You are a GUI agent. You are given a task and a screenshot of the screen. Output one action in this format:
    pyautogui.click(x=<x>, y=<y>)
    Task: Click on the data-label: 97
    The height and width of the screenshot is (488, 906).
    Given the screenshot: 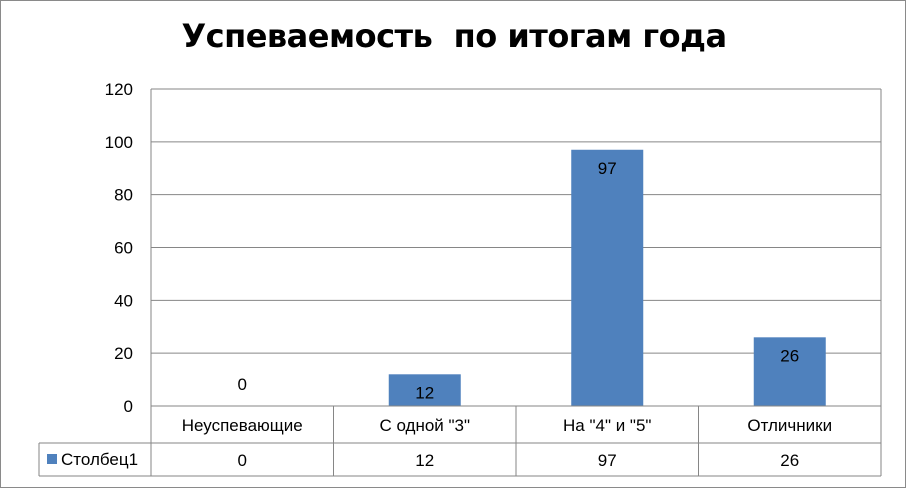 What is the action you would take?
    pyautogui.click(x=607, y=168)
    